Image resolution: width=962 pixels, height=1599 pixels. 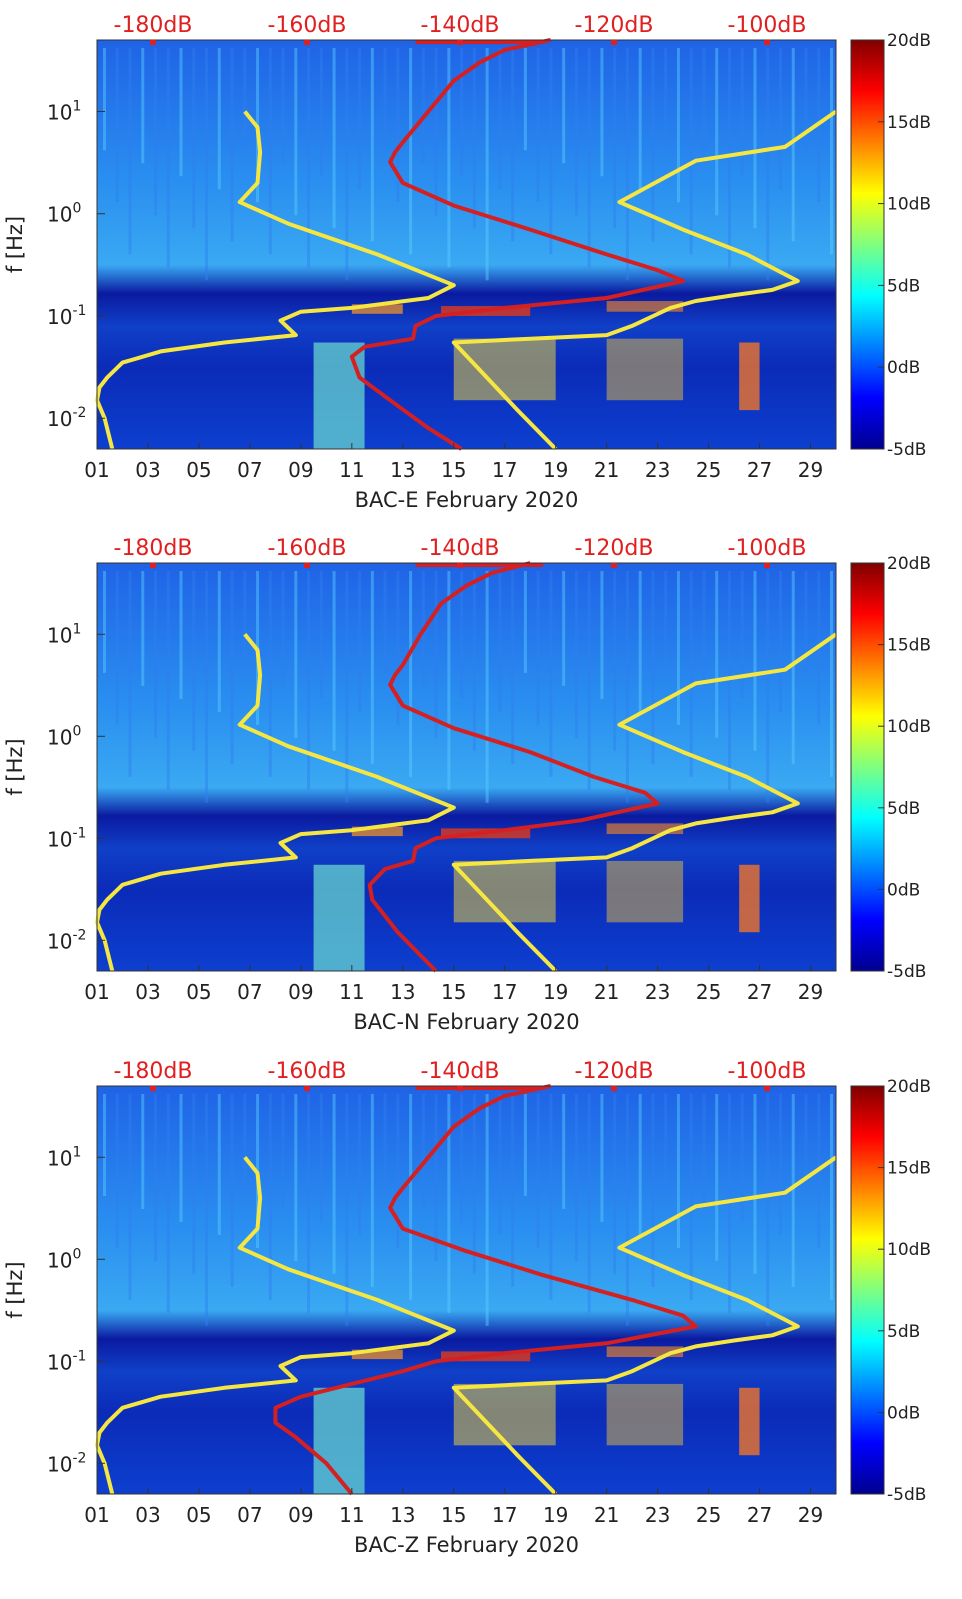 What do you see at coordinates (96, 1515) in the screenshot?
I see `x-tick-label: 01` at bounding box center [96, 1515].